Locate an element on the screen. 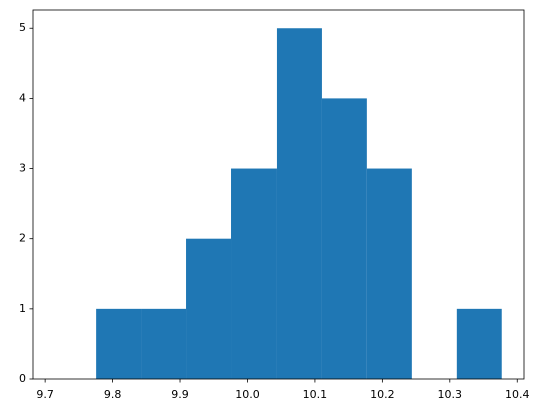  x-tick-label: 9.8 is located at coordinates (113, 394).